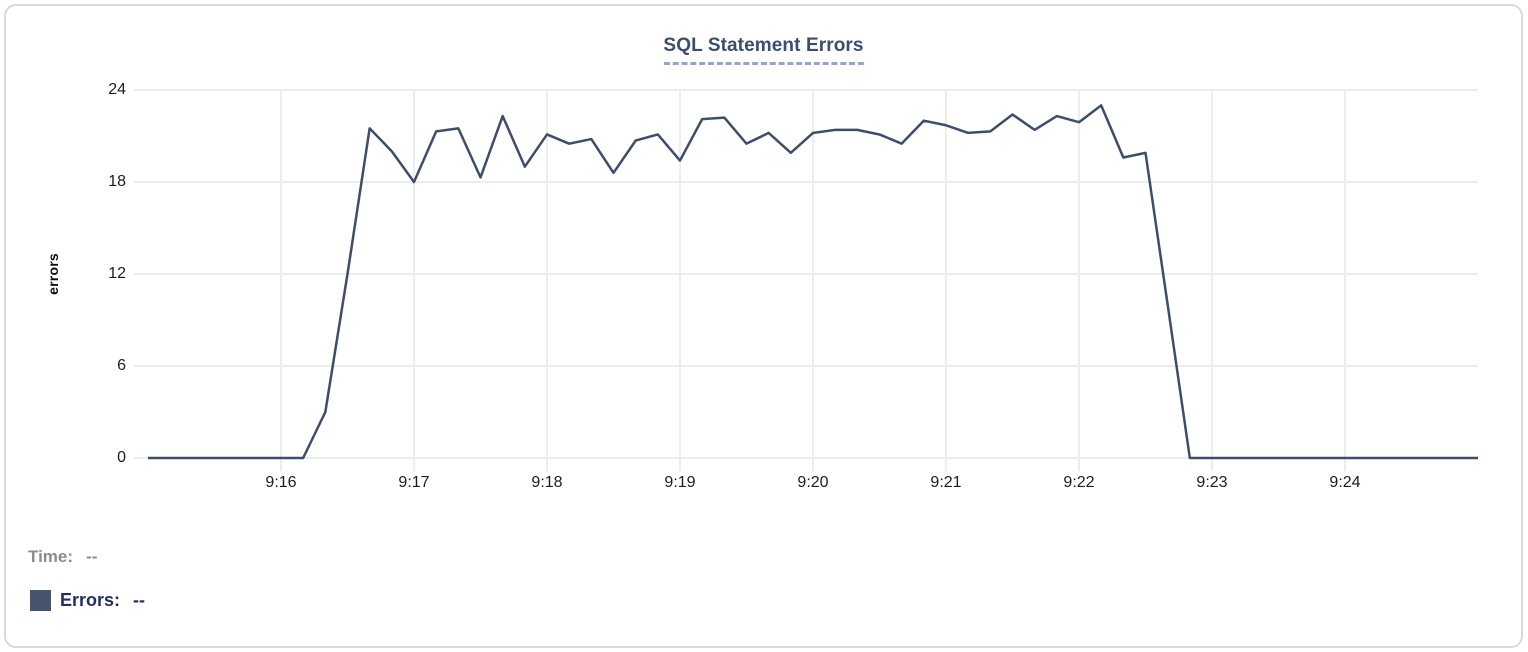 The image size is (1528, 652). I want to click on tooltip-time-row: Time: --, so click(62, 557).